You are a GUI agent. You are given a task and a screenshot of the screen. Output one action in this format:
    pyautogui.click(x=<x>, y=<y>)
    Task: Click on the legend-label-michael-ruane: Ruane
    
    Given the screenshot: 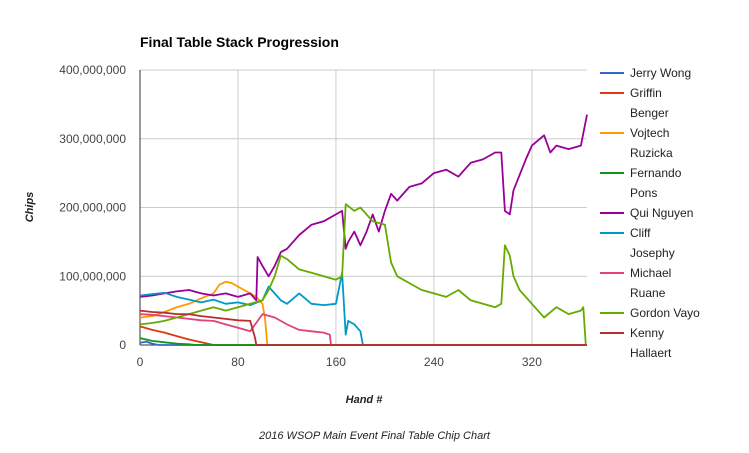 What is the action you would take?
    pyautogui.click(x=648, y=293)
    